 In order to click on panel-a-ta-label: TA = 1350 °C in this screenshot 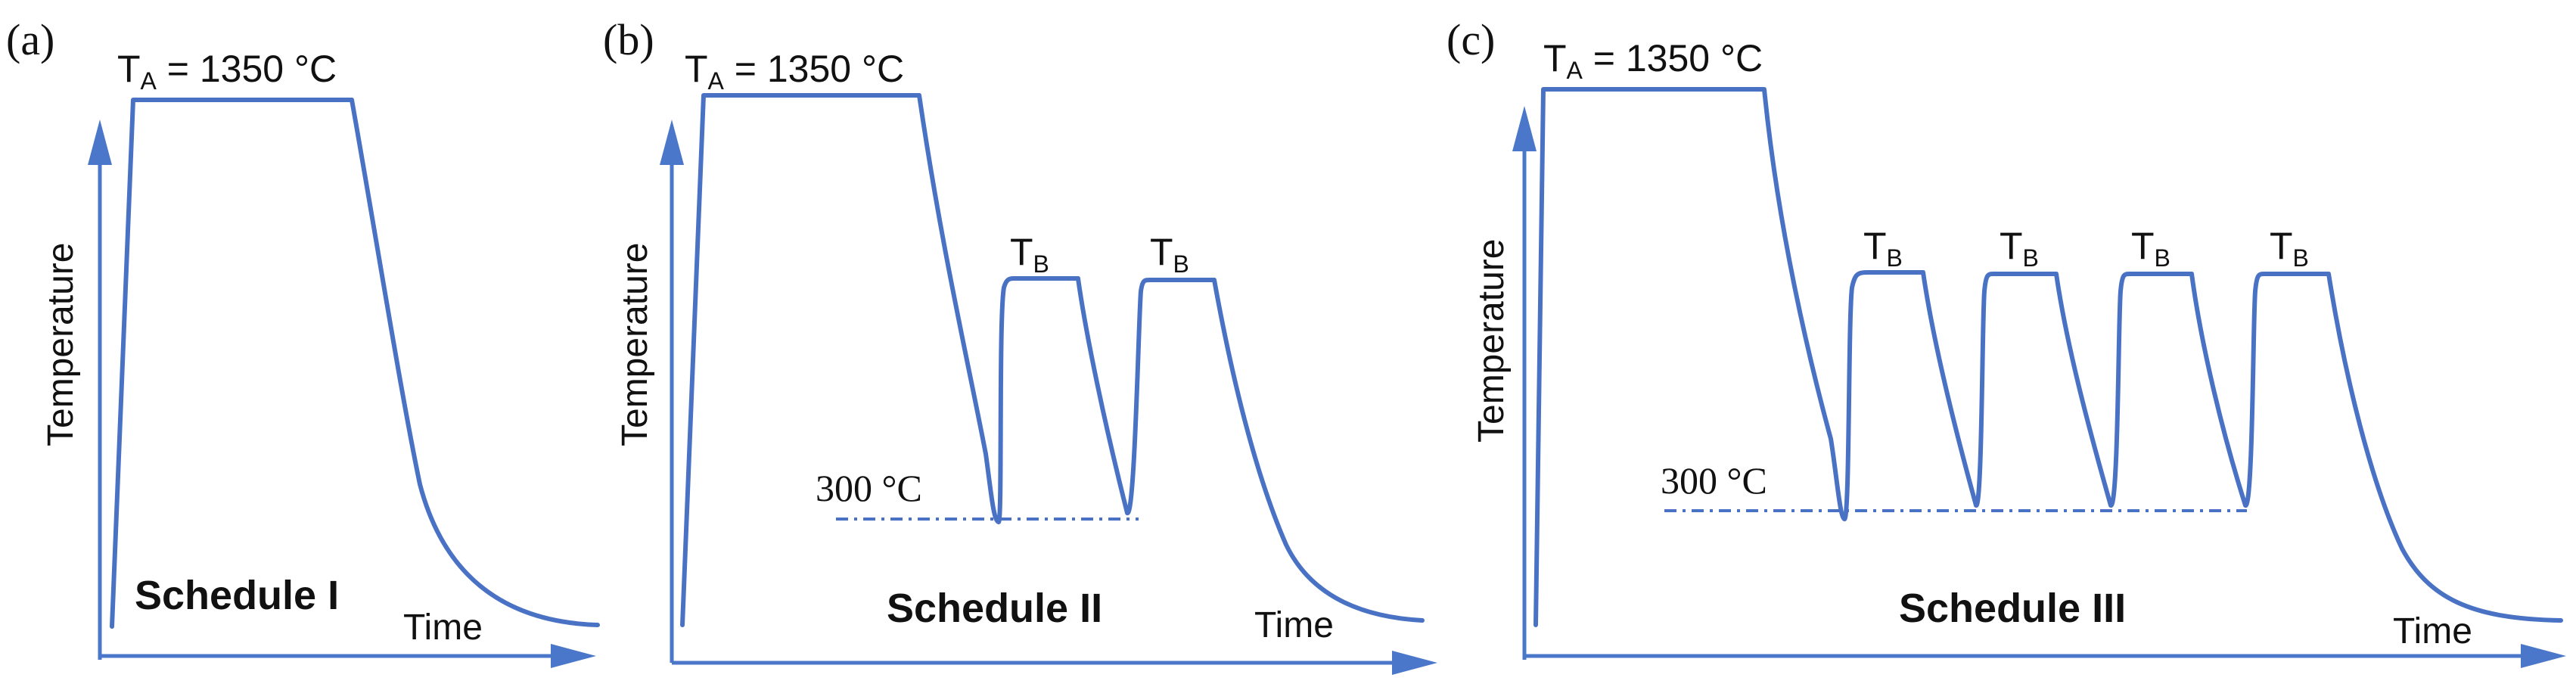, I will do `click(227, 71)`.